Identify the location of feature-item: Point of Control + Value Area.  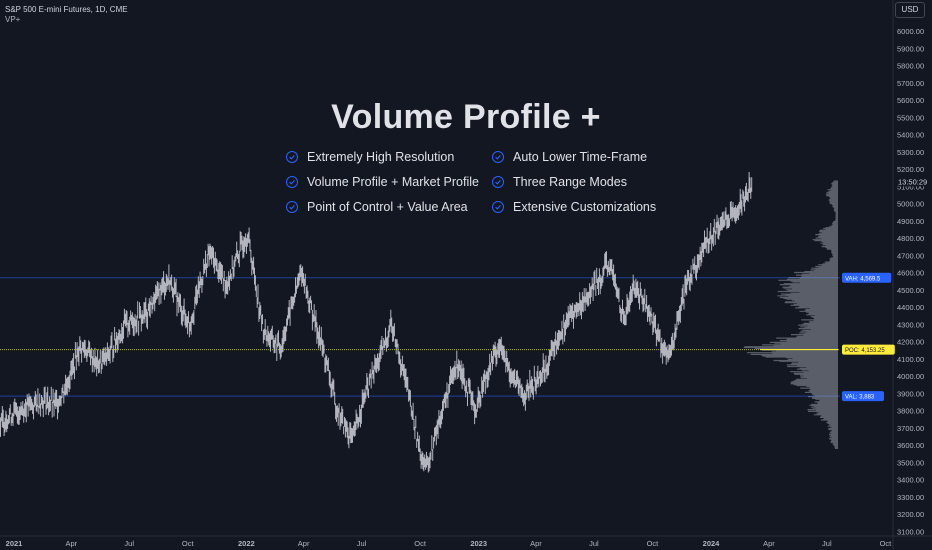
(377, 207).